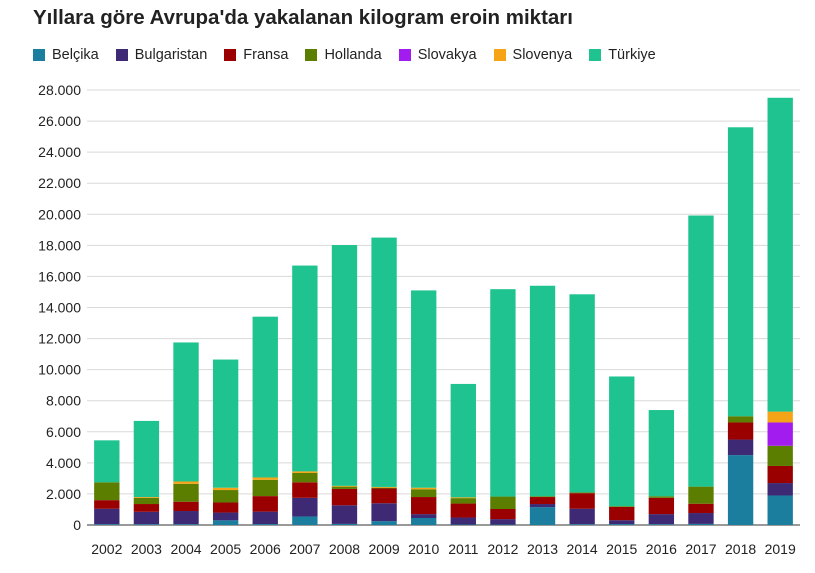 The image size is (815, 573). What do you see at coordinates (225, 549) in the screenshot?
I see `x-tick-label: 2005` at bounding box center [225, 549].